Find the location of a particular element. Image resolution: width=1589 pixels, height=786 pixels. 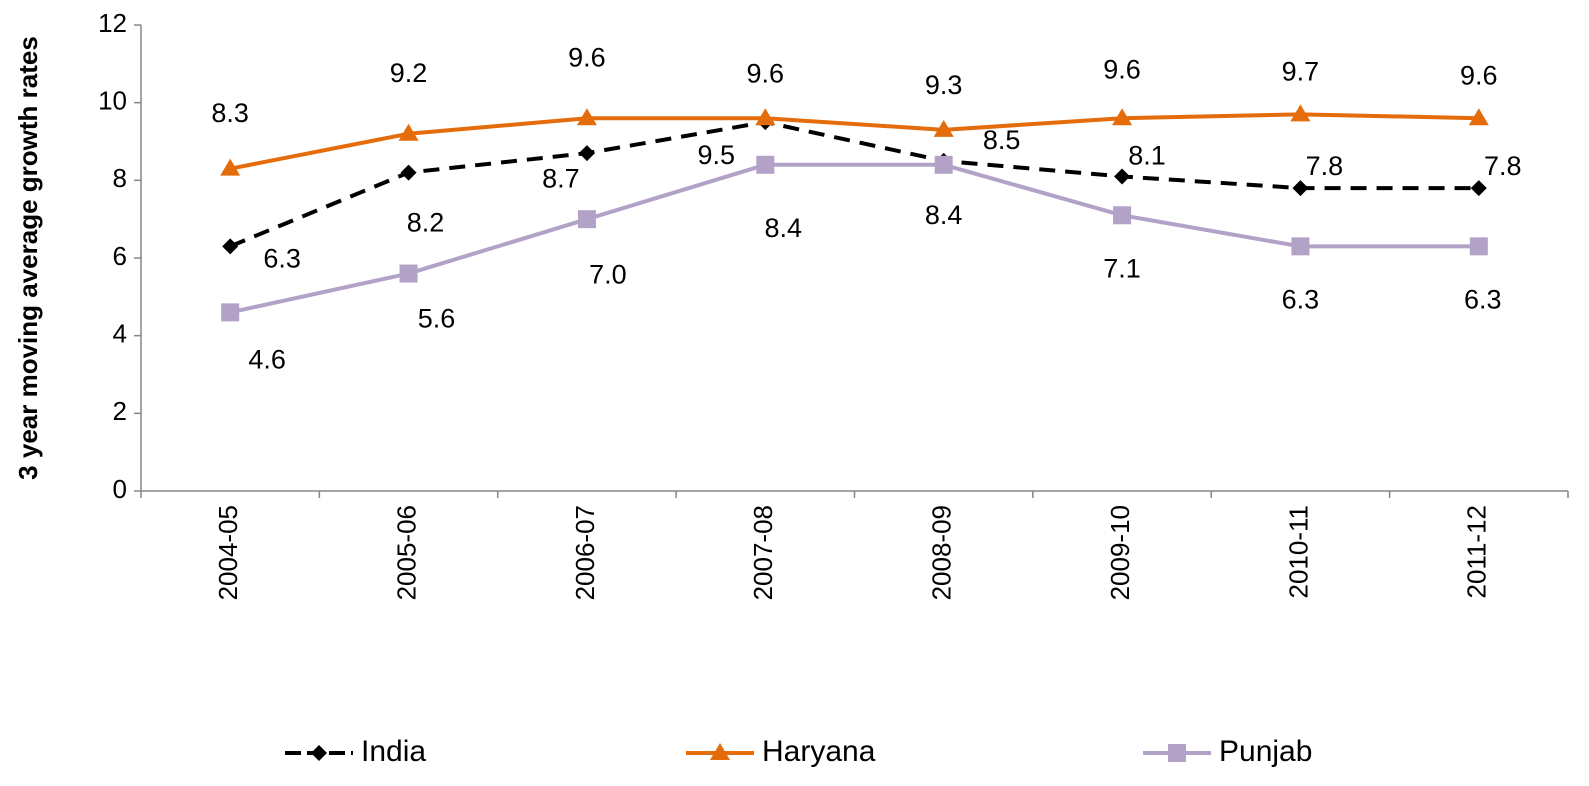

data-label: 7.1 is located at coordinates (1122, 268).